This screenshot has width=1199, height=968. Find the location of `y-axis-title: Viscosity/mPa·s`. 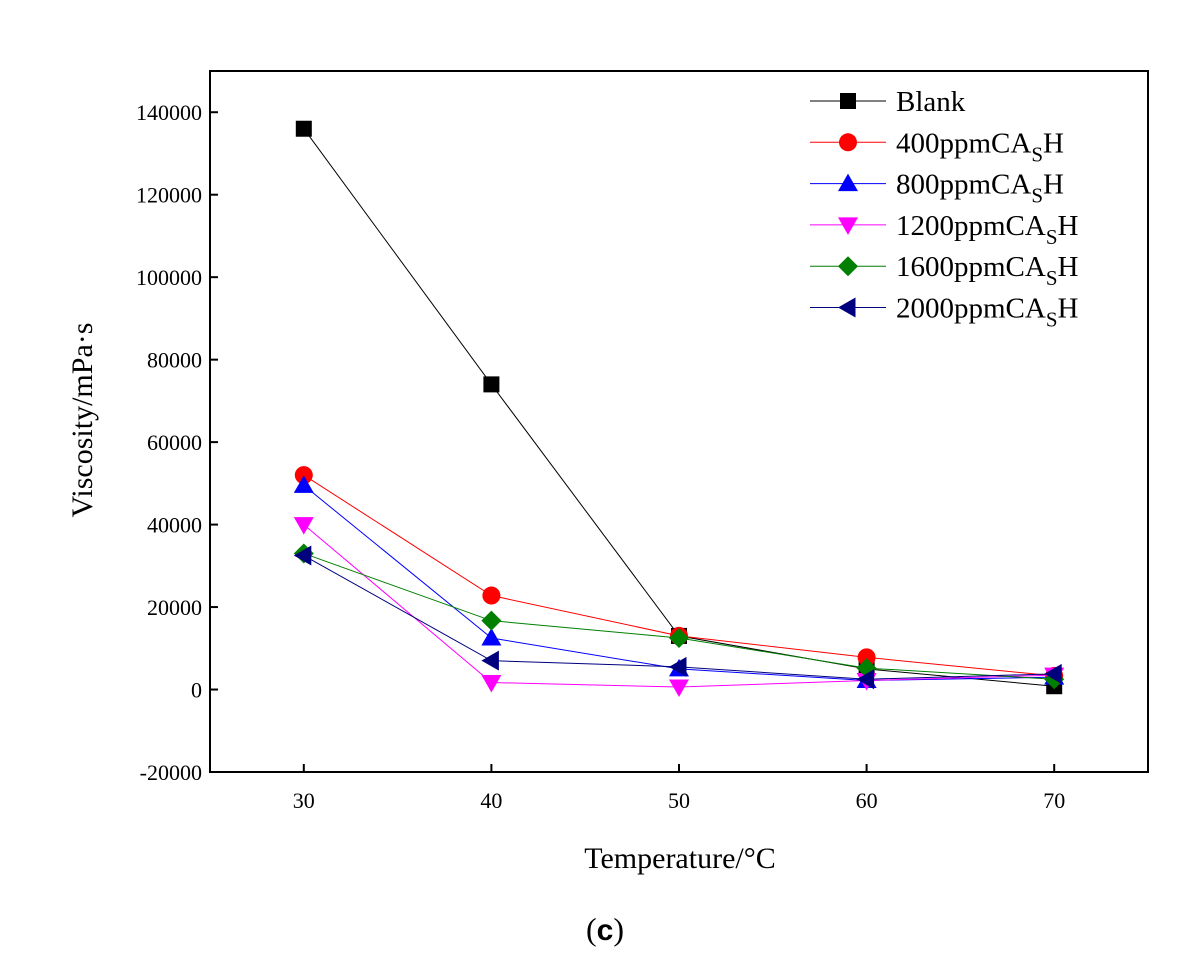

y-axis-title: Viscosity/mPa·s is located at coordinates (82, 420).